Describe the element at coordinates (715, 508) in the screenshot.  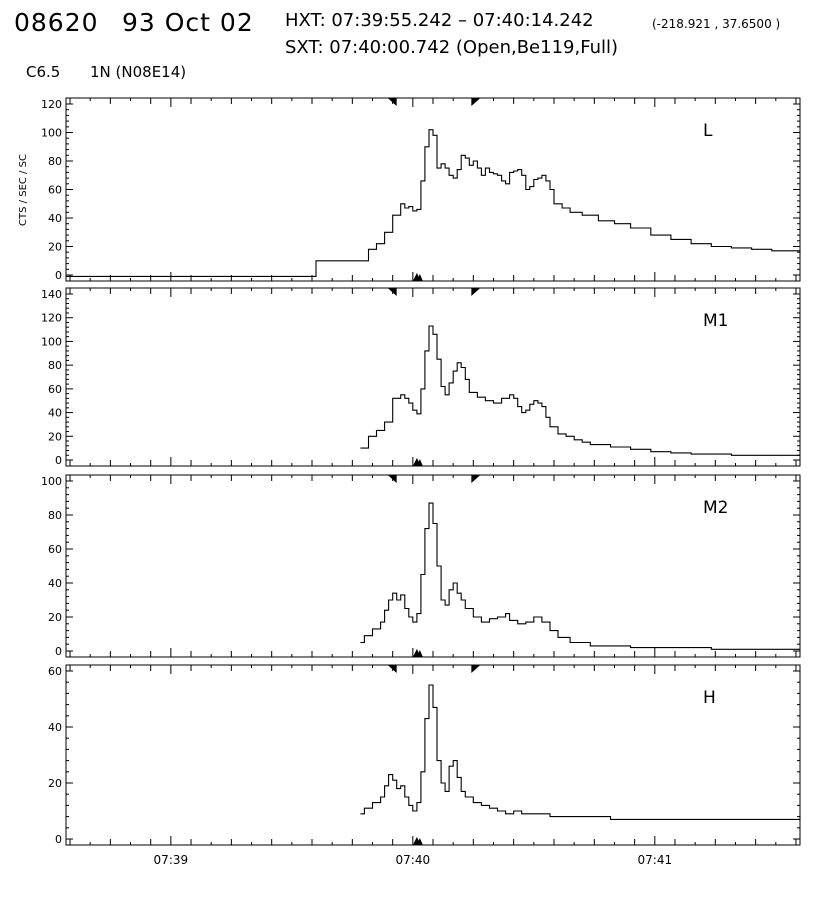
I see `panel-label-m2: M2` at that location.